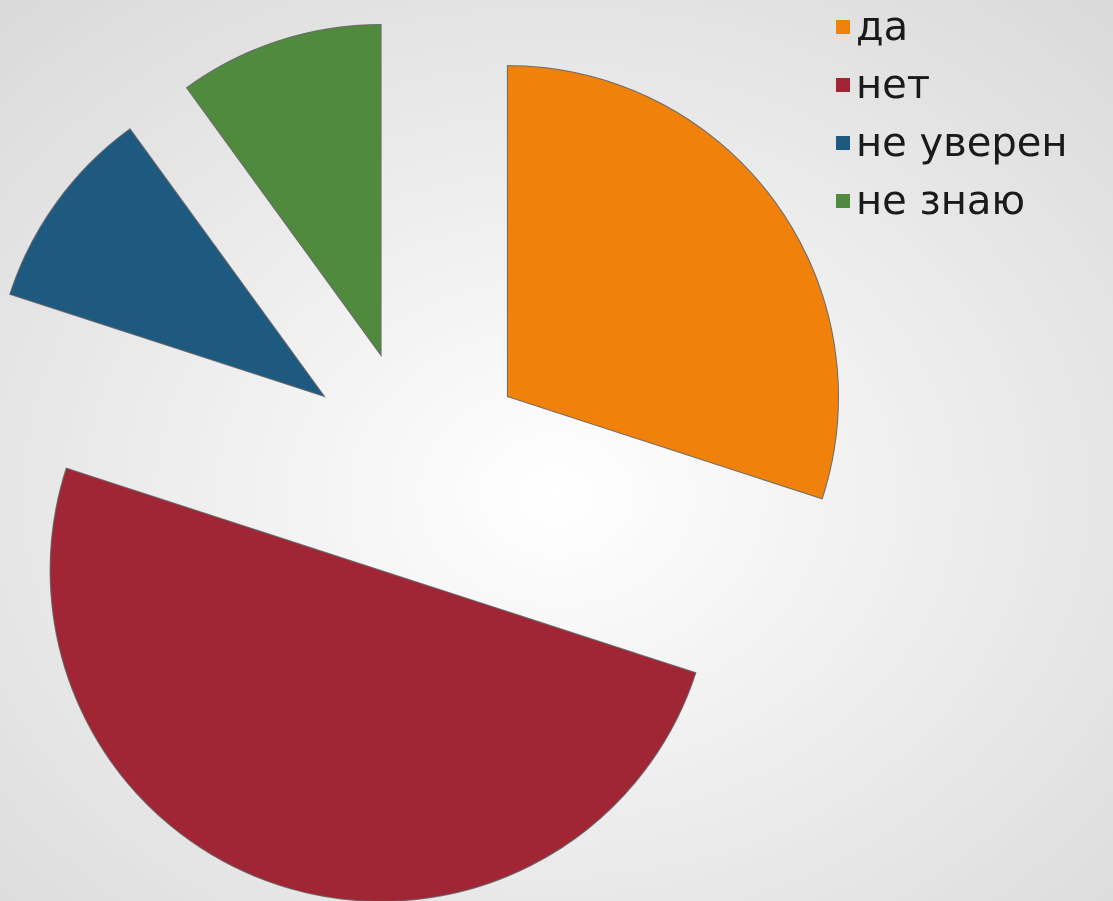 The height and width of the screenshot is (901, 1113). What do you see at coordinates (940, 201) in the screenshot?
I see `legend-label: не знаю` at bounding box center [940, 201].